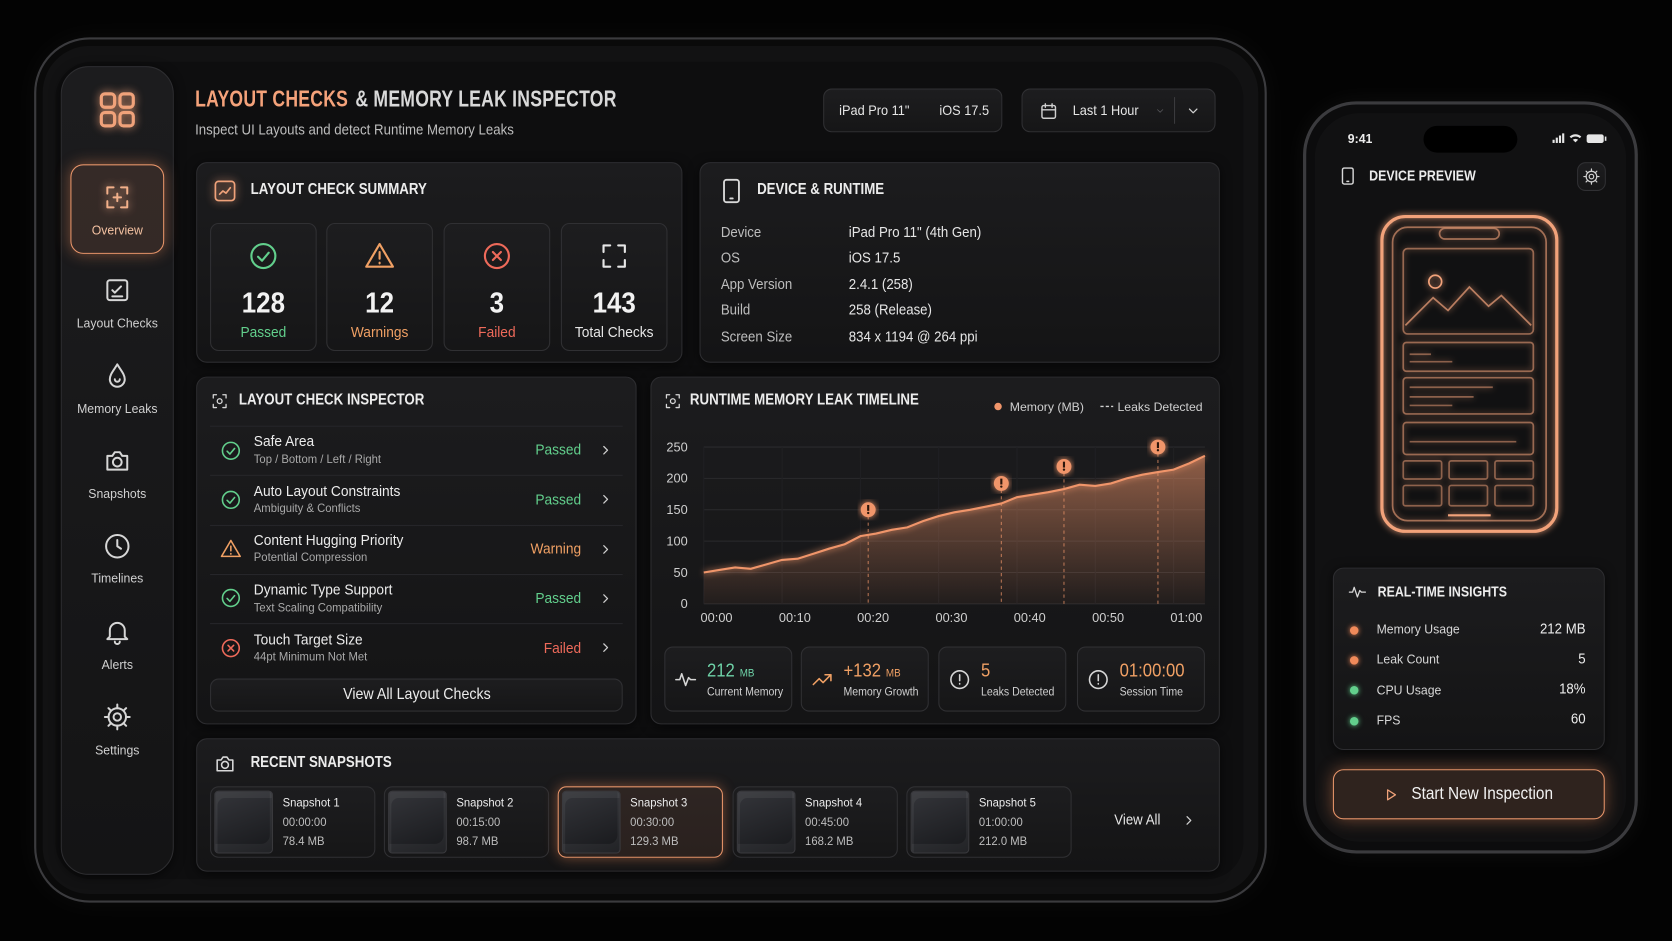 The width and height of the screenshot is (1672, 941). Describe the element at coordinates (263, 303) in the screenshot. I see `stat-value: 128` at that location.